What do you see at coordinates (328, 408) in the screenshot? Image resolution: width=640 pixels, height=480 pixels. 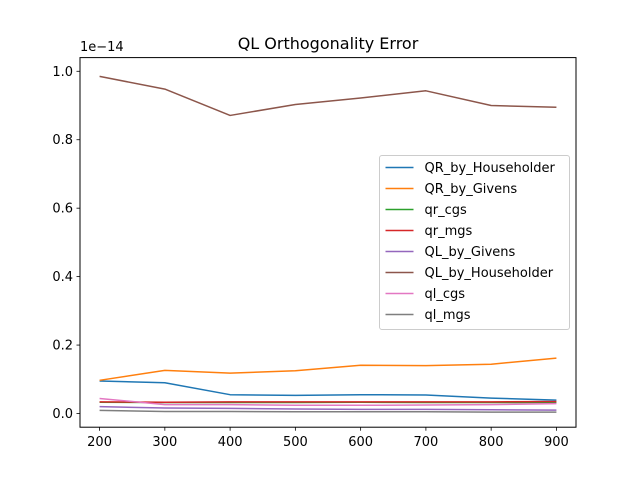 I see `series-line-ql-by-givens` at bounding box center [328, 408].